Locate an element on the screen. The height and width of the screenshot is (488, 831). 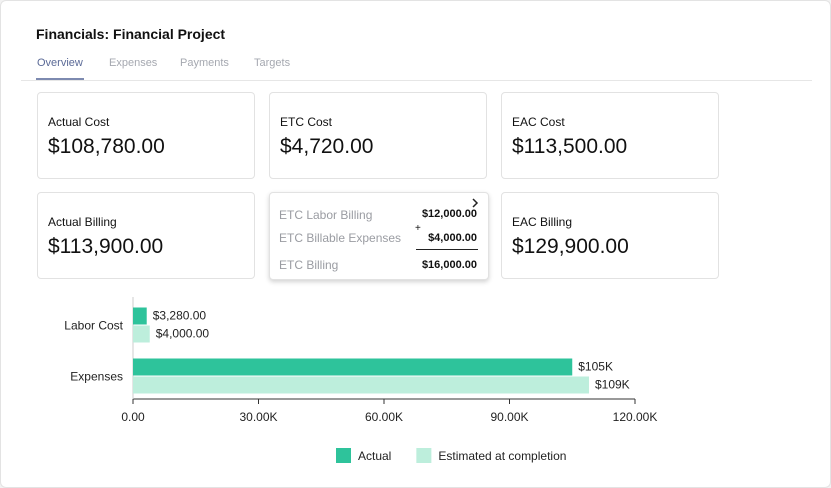
x-tick-label: 120.00K is located at coordinates (635, 417).